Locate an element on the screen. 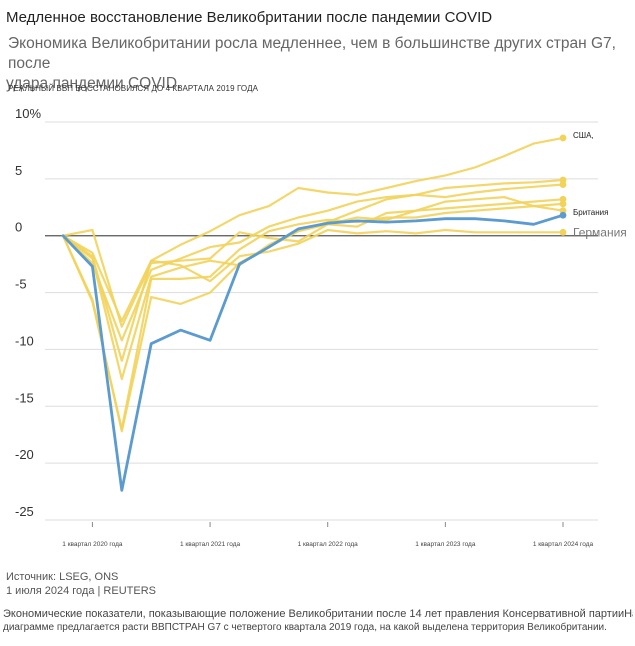 The width and height of the screenshot is (635, 646). series-label-Германия: Германия is located at coordinates (600, 232).